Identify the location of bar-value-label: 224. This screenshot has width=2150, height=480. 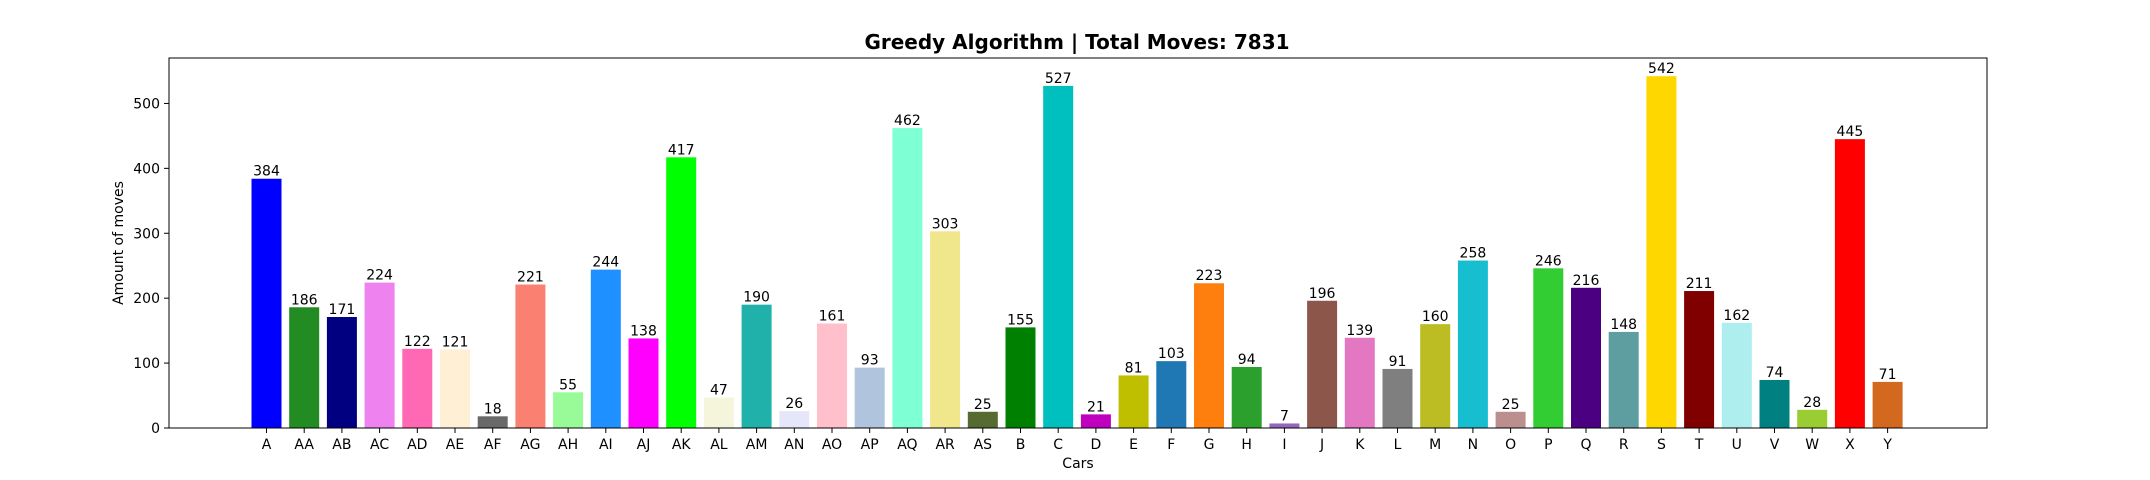
(379, 276).